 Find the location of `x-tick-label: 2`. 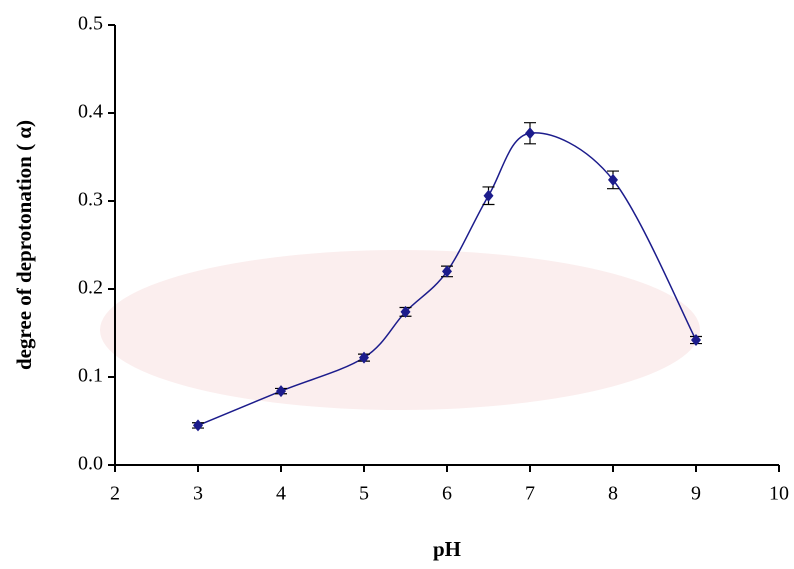

x-tick-label: 2 is located at coordinates (115, 494).